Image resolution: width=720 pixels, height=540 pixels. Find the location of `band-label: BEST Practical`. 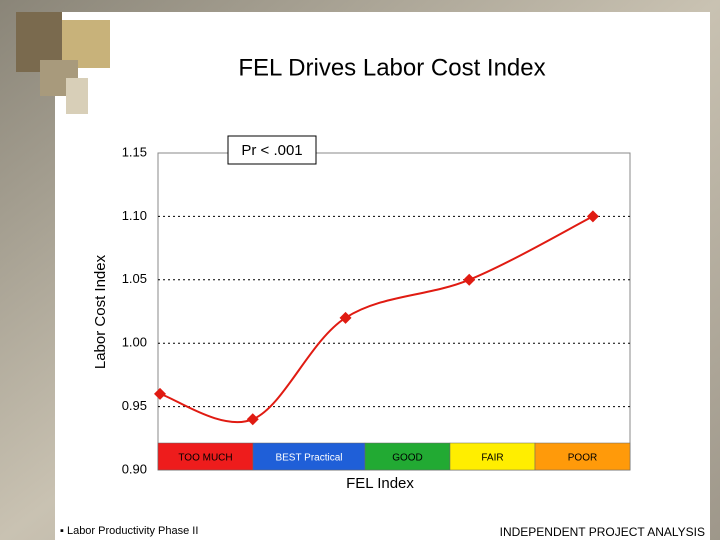

band-label: BEST Practical is located at coordinates (308, 458).